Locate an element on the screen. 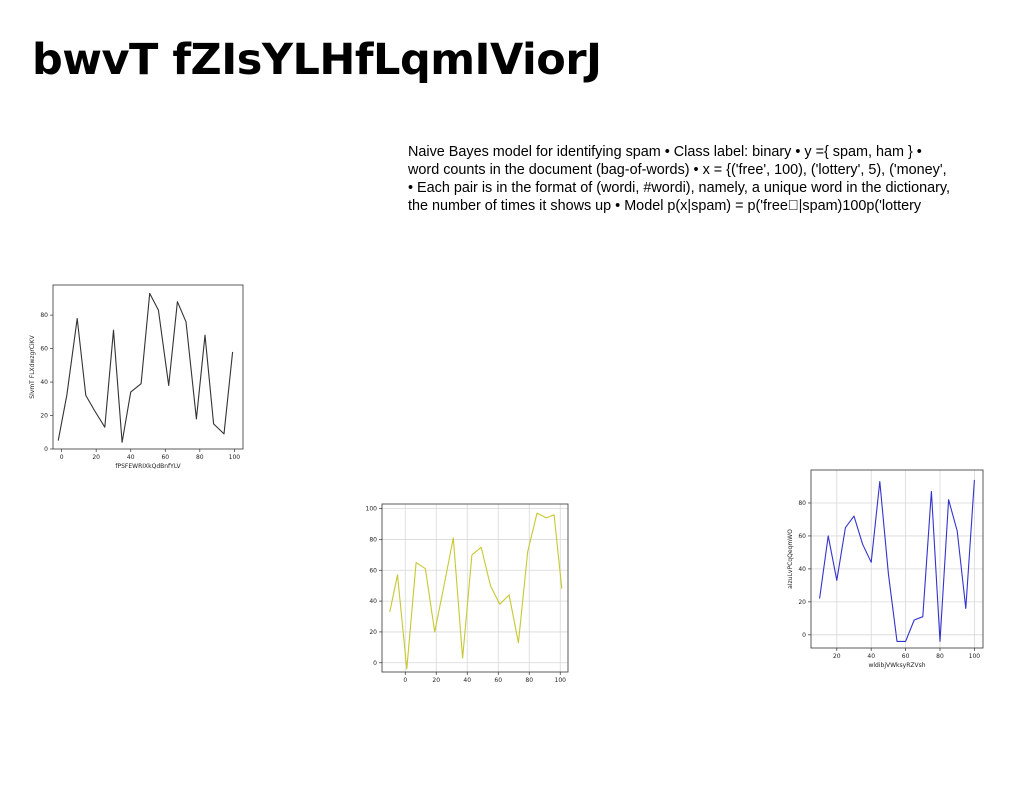 The width and height of the screenshot is (1024, 788). x-tick-label-0: 20 is located at coordinates (837, 656).